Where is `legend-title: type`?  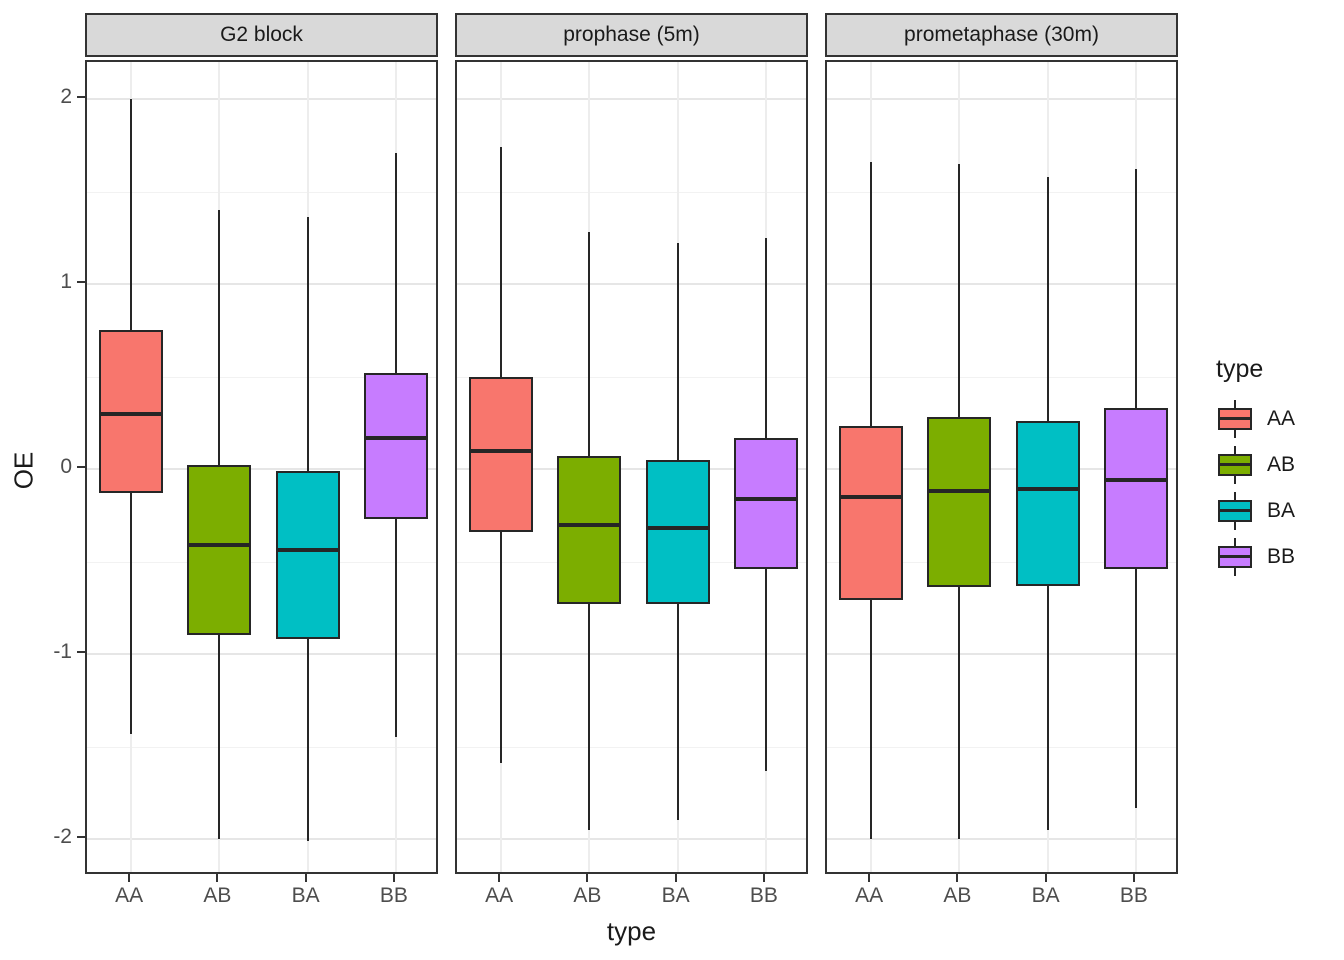
legend-title: type is located at coordinates (1240, 369).